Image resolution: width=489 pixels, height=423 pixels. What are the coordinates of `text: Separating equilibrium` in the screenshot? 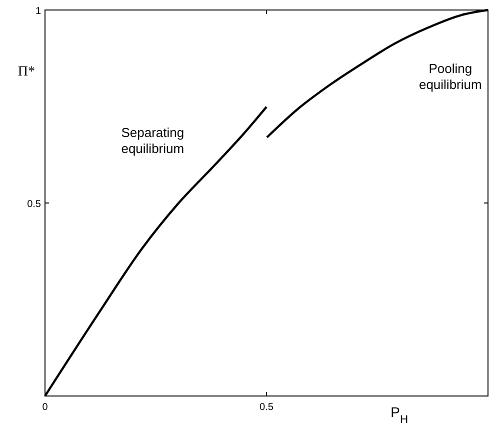 It's located at (152, 140).